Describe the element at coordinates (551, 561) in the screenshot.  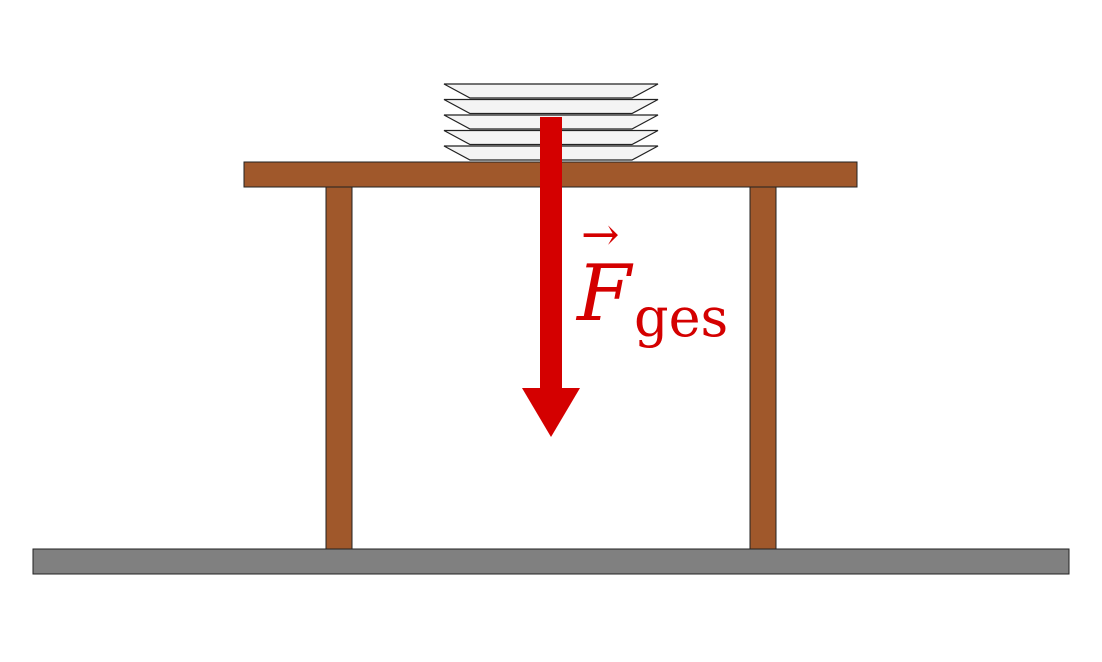
I see `floor` at that location.